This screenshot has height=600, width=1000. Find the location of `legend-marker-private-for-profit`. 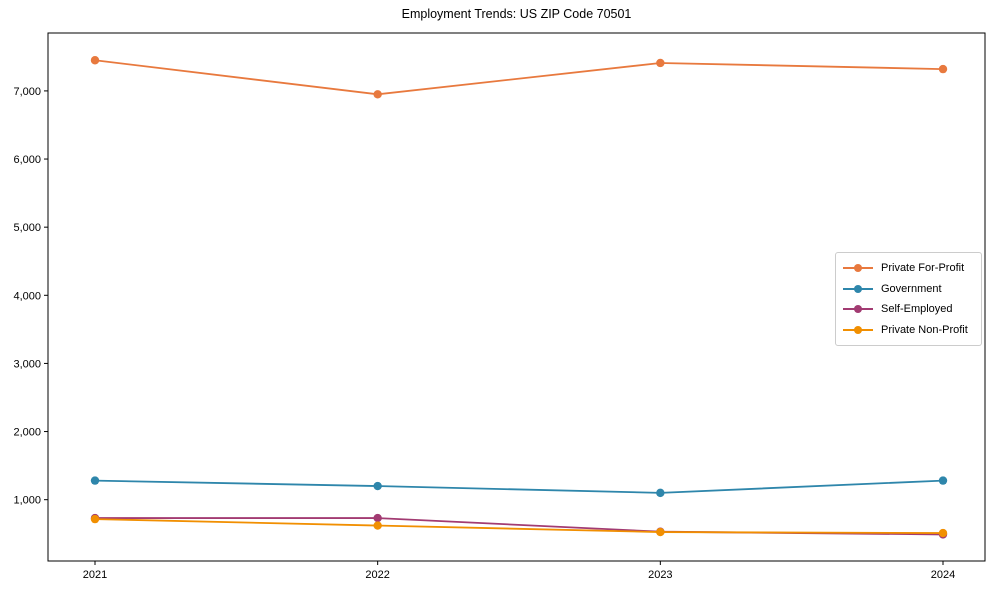

legend-marker-private-for-profit is located at coordinates (858, 268).